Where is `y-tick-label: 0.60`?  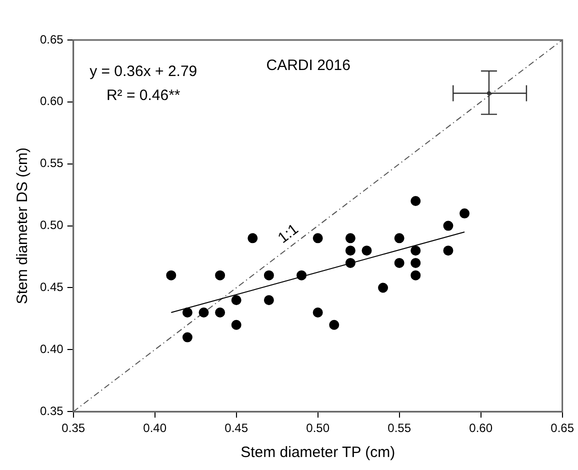
y-tick-label: 0.60 is located at coordinates (52, 101).